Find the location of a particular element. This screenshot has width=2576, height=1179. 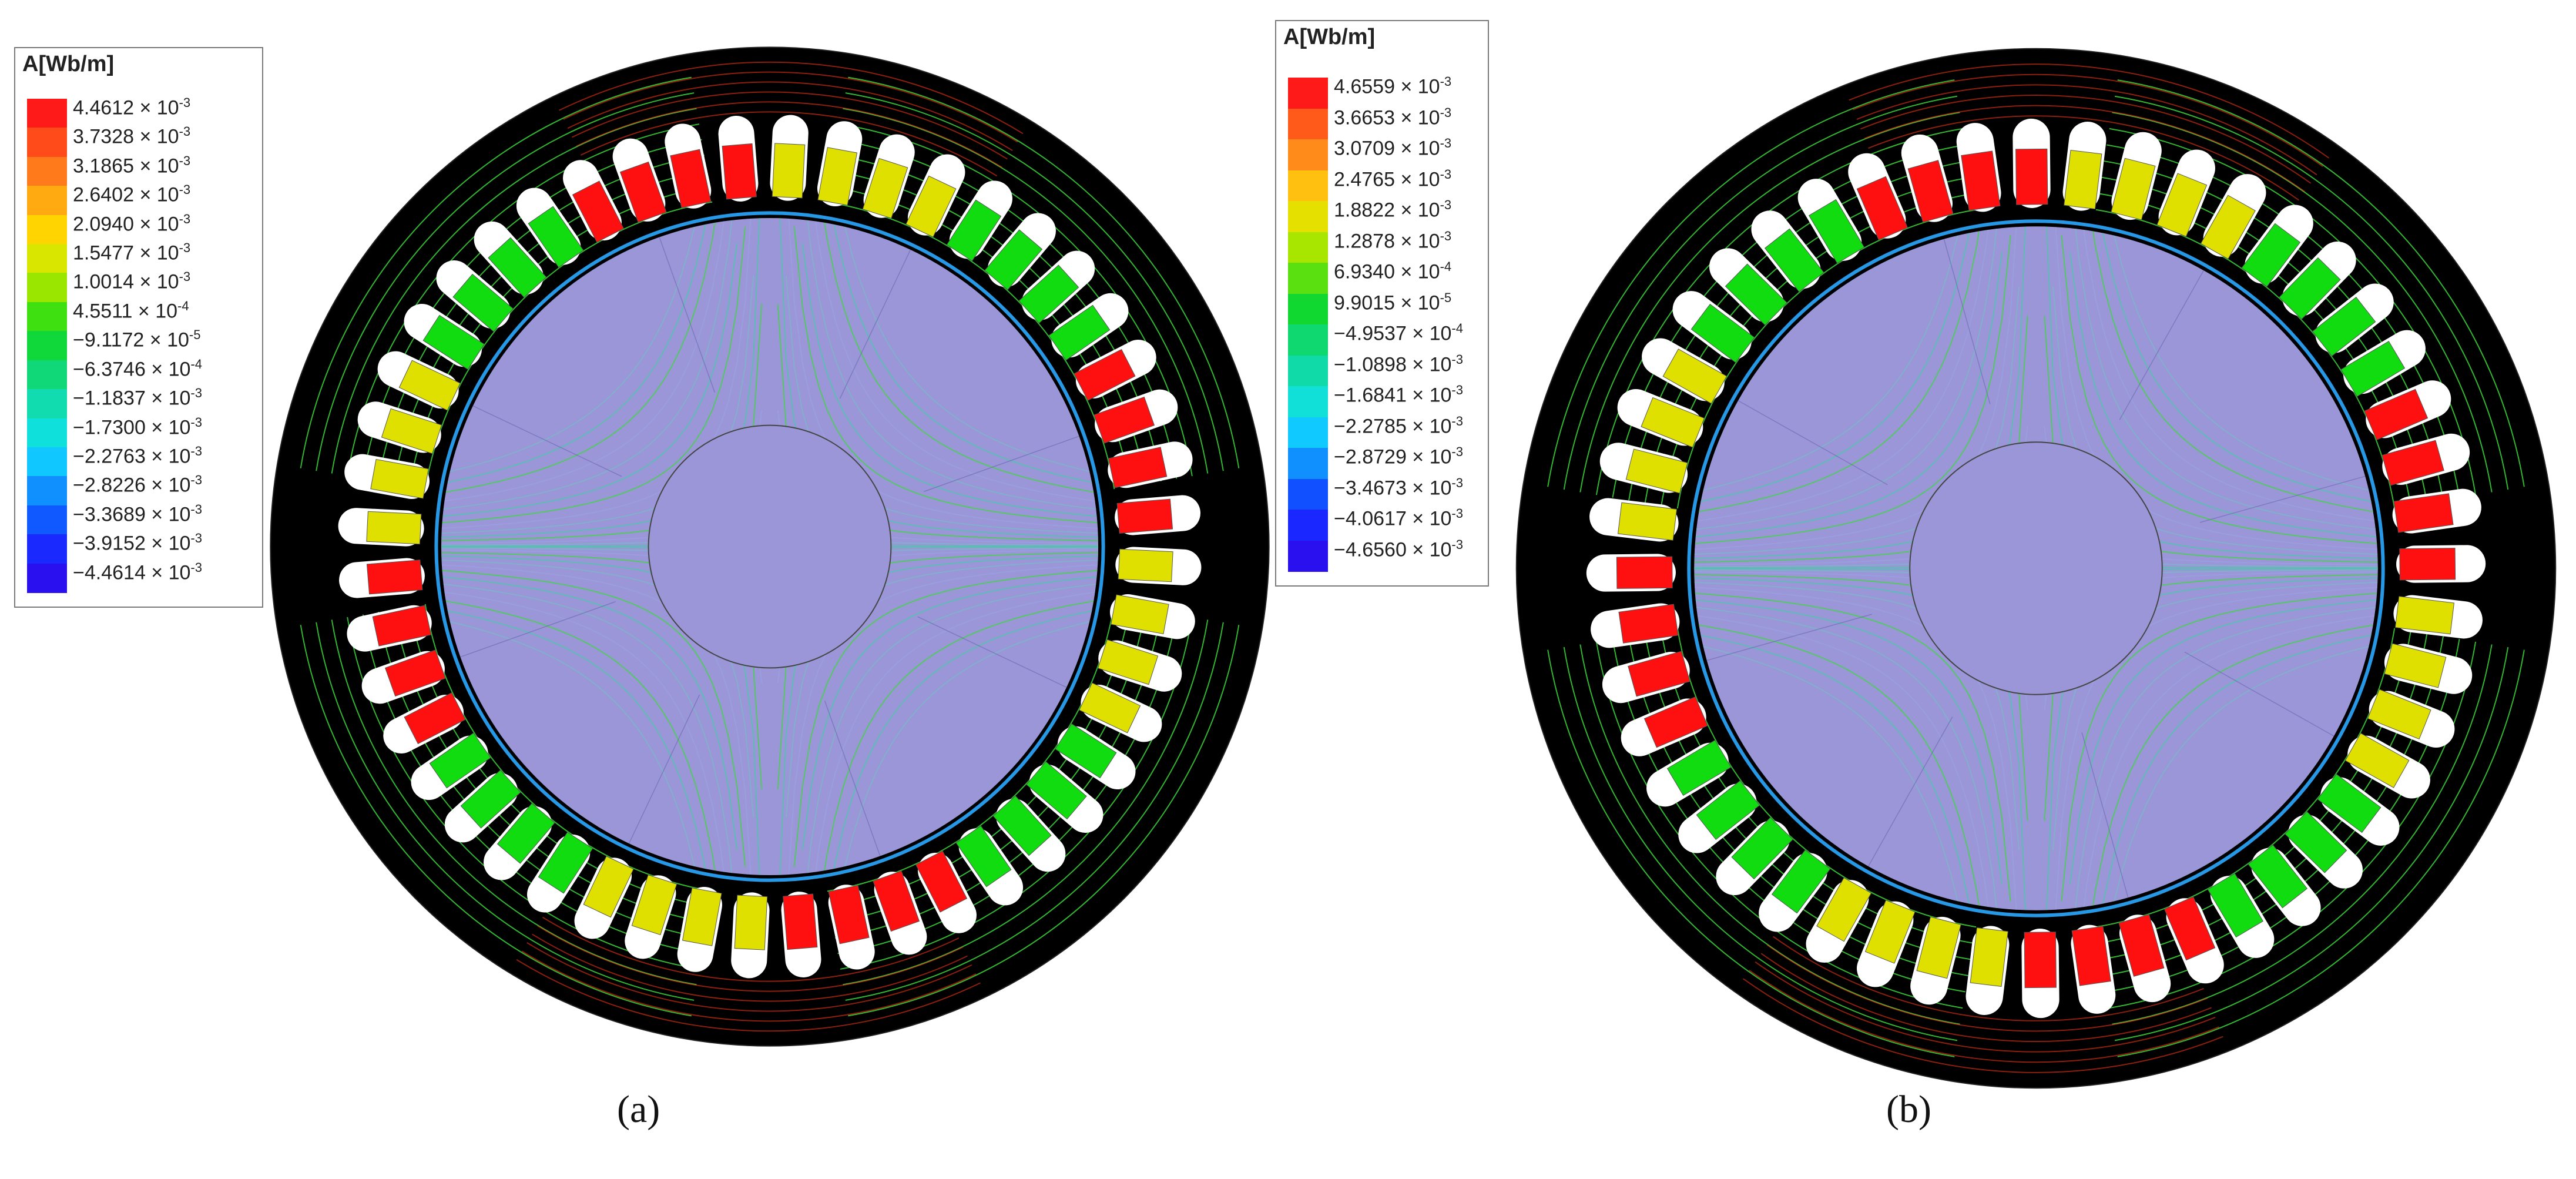

legend-value: −4.6560 × 10⁻³ is located at coordinates (1399, 549).